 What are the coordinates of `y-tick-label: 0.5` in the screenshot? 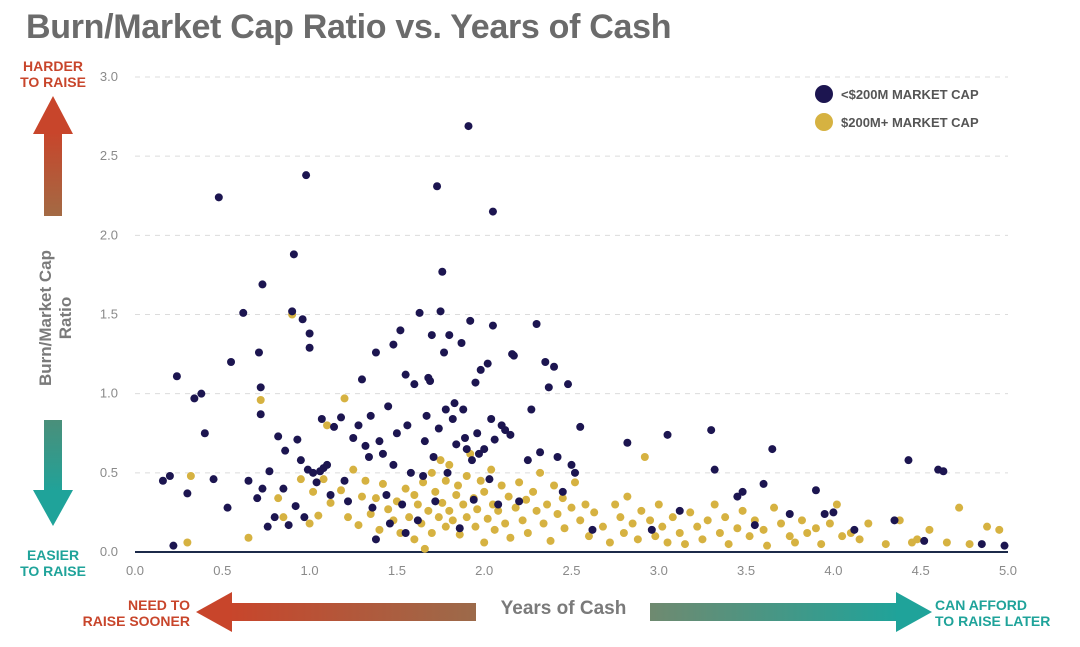 It's located at (109, 472).